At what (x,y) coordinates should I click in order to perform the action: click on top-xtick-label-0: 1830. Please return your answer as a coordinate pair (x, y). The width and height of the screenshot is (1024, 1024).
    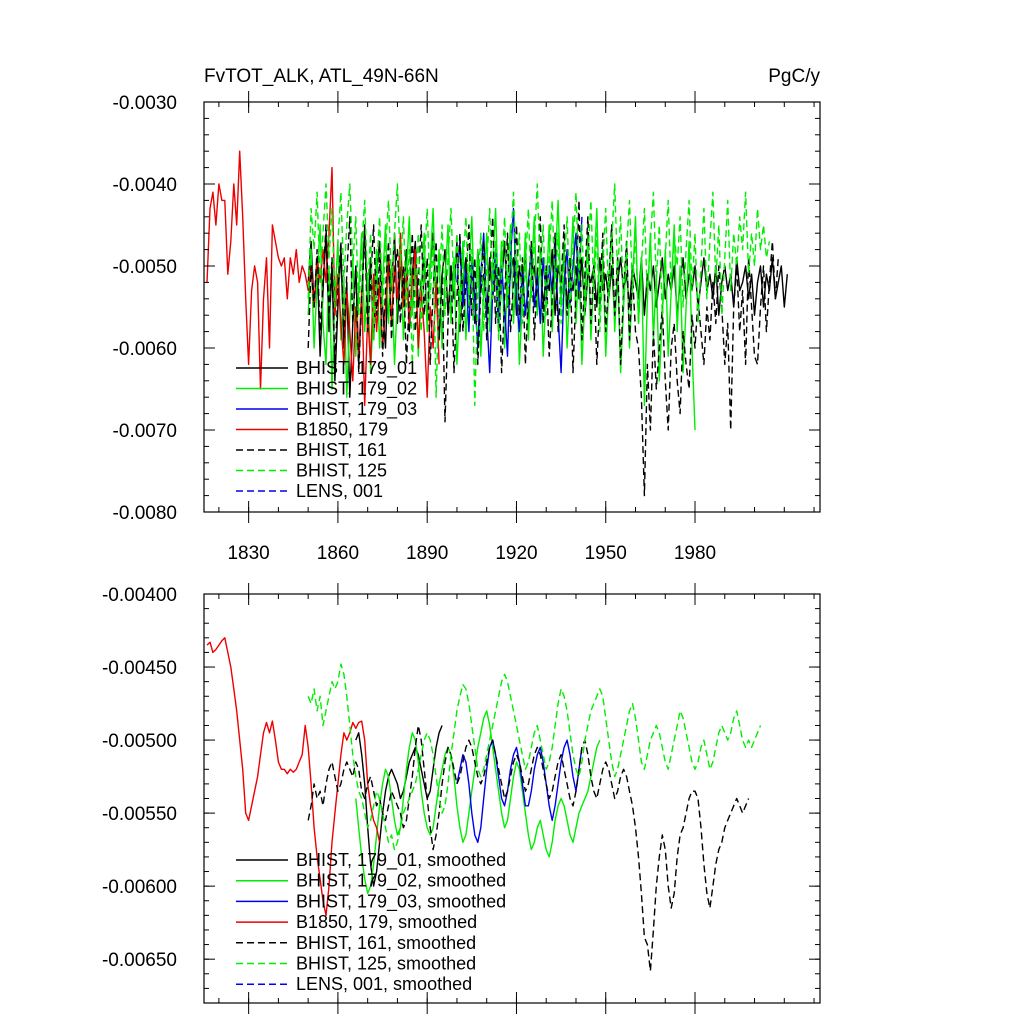
    Looking at the image, I should click on (248, 553).